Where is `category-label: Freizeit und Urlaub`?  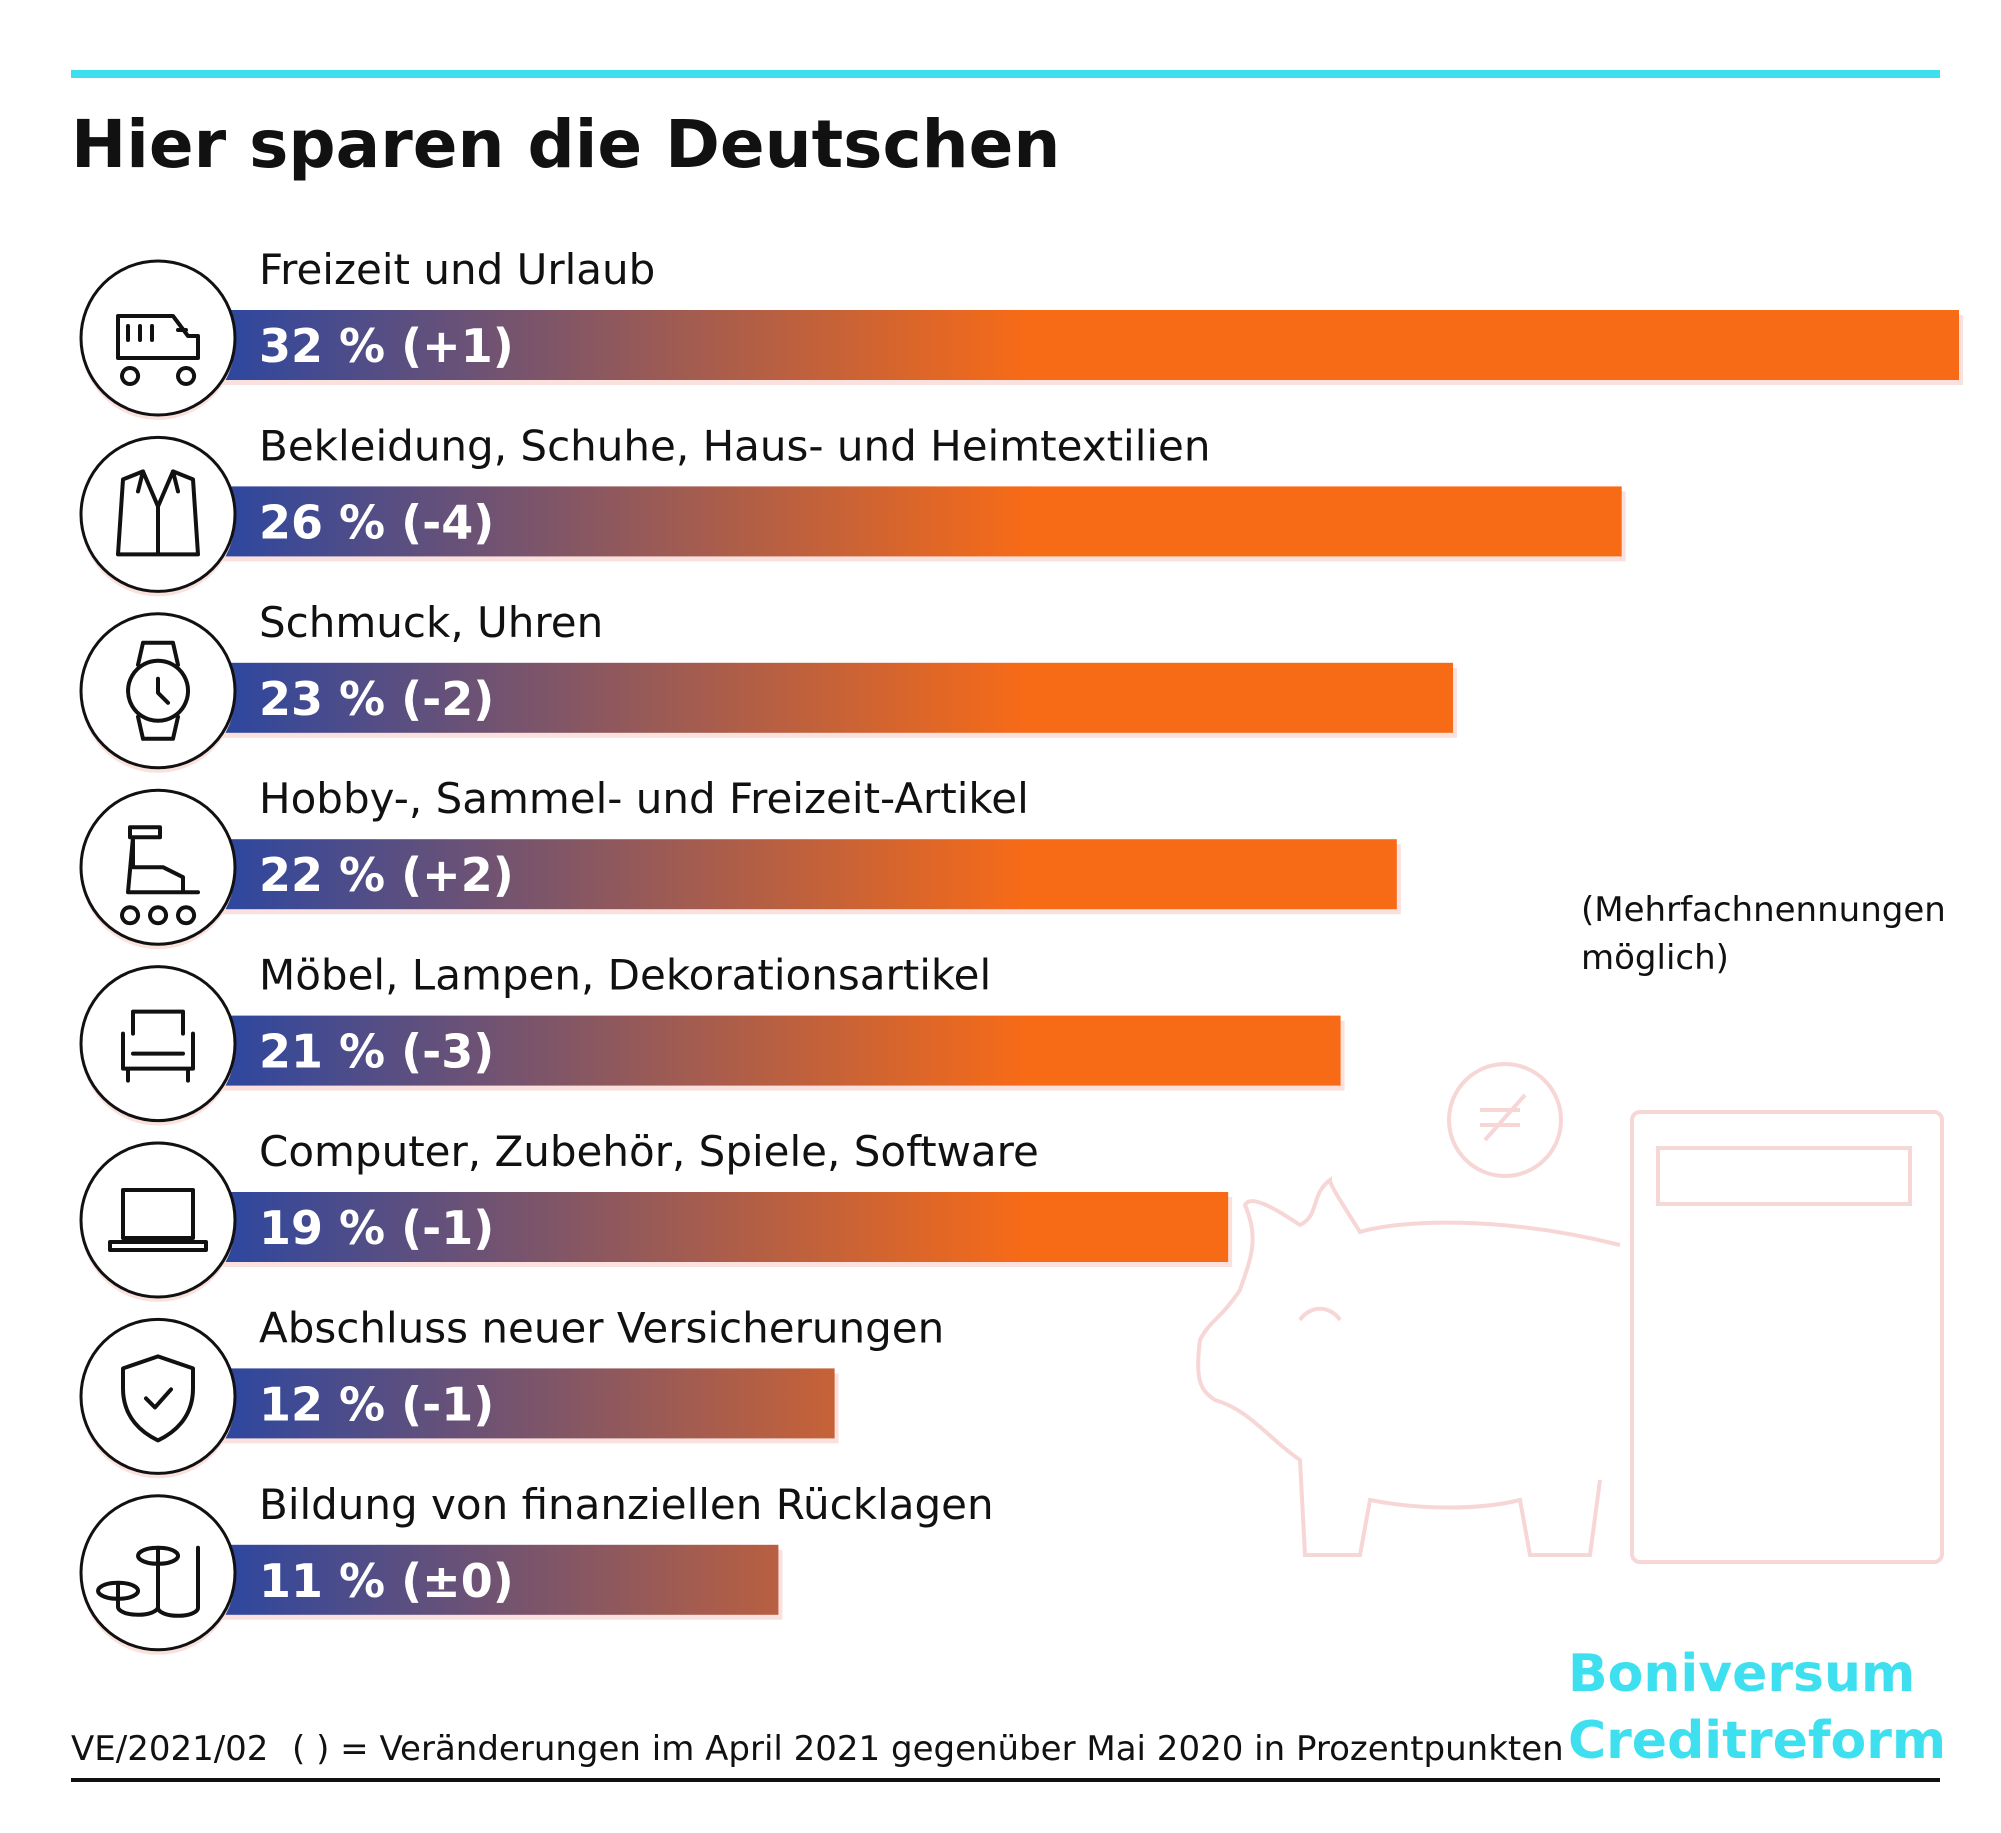 category-label: Freizeit und Urlaub is located at coordinates (457, 269).